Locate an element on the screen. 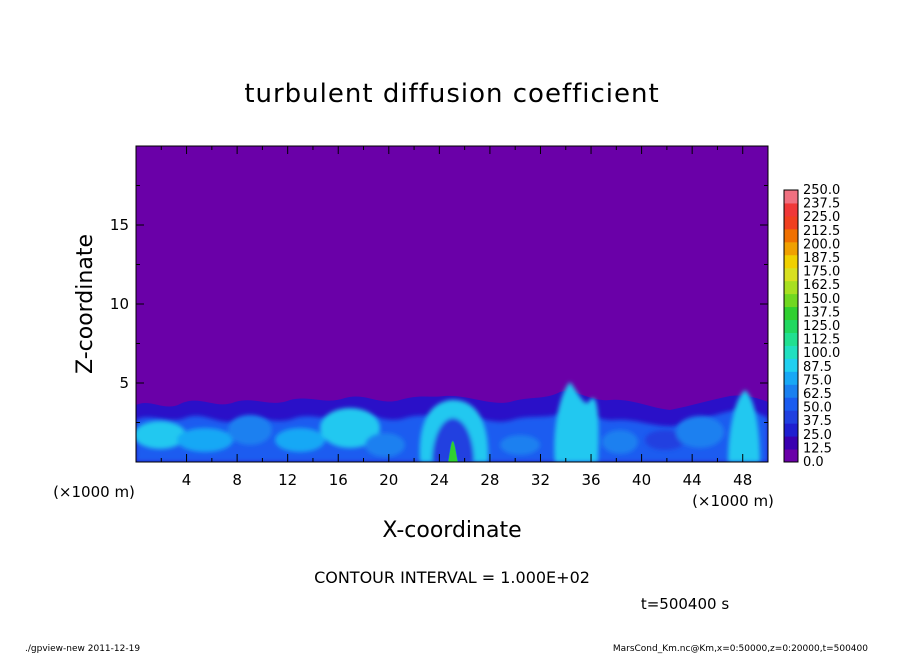 The height and width of the screenshot is (654, 904). colorbar-level-label: 250.0 is located at coordinates (821, 190).